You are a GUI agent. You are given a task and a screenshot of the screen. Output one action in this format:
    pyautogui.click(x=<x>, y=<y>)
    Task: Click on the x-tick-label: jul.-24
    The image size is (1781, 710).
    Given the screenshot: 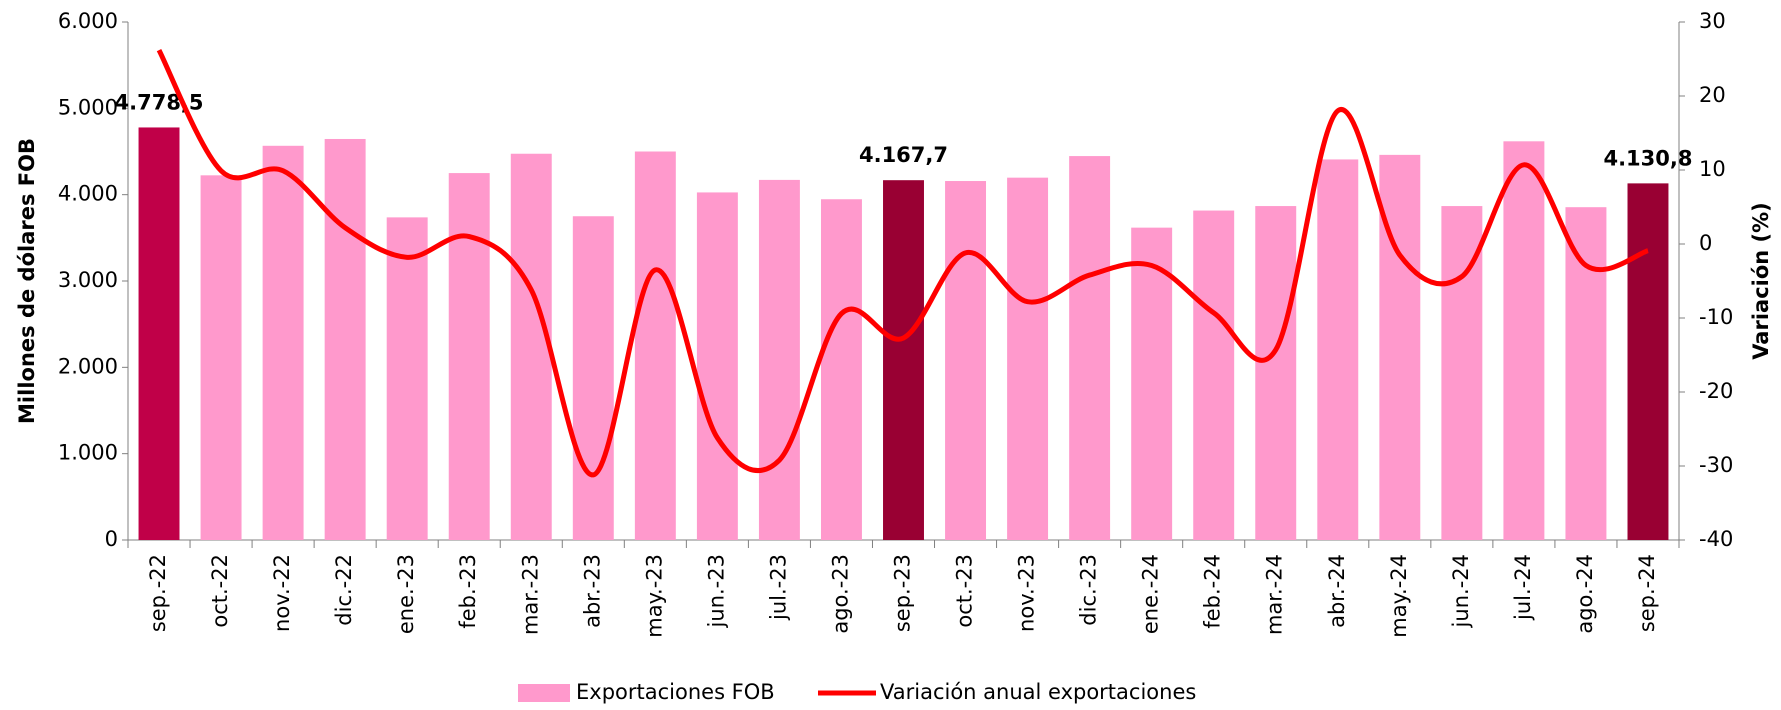 What is the action you would take?
    pyautogui.click(x=1523, y=587)
    